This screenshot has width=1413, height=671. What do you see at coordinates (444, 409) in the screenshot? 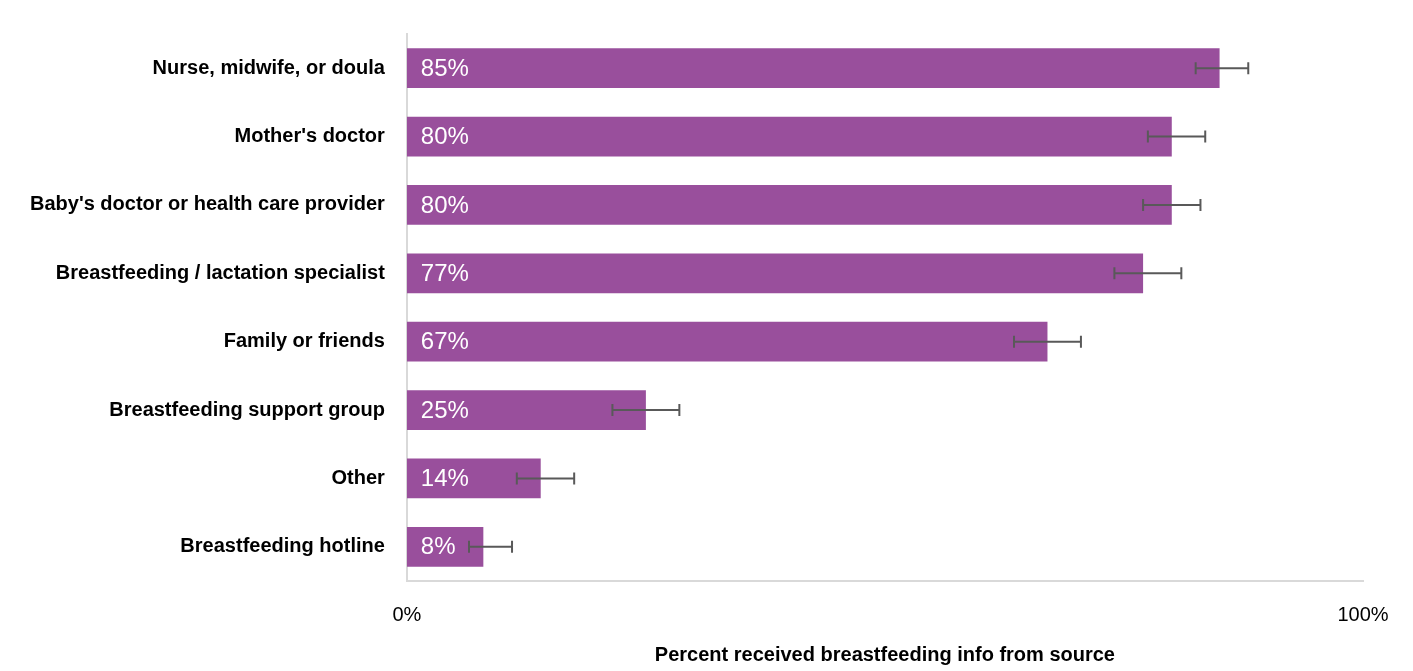
I see `data-label: 25%` at bounding box center [444, 409].